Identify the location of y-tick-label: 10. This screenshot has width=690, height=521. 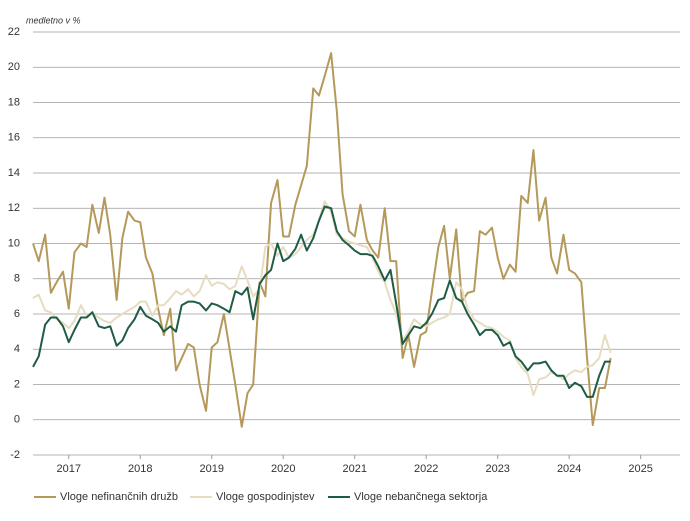
(14, 243).